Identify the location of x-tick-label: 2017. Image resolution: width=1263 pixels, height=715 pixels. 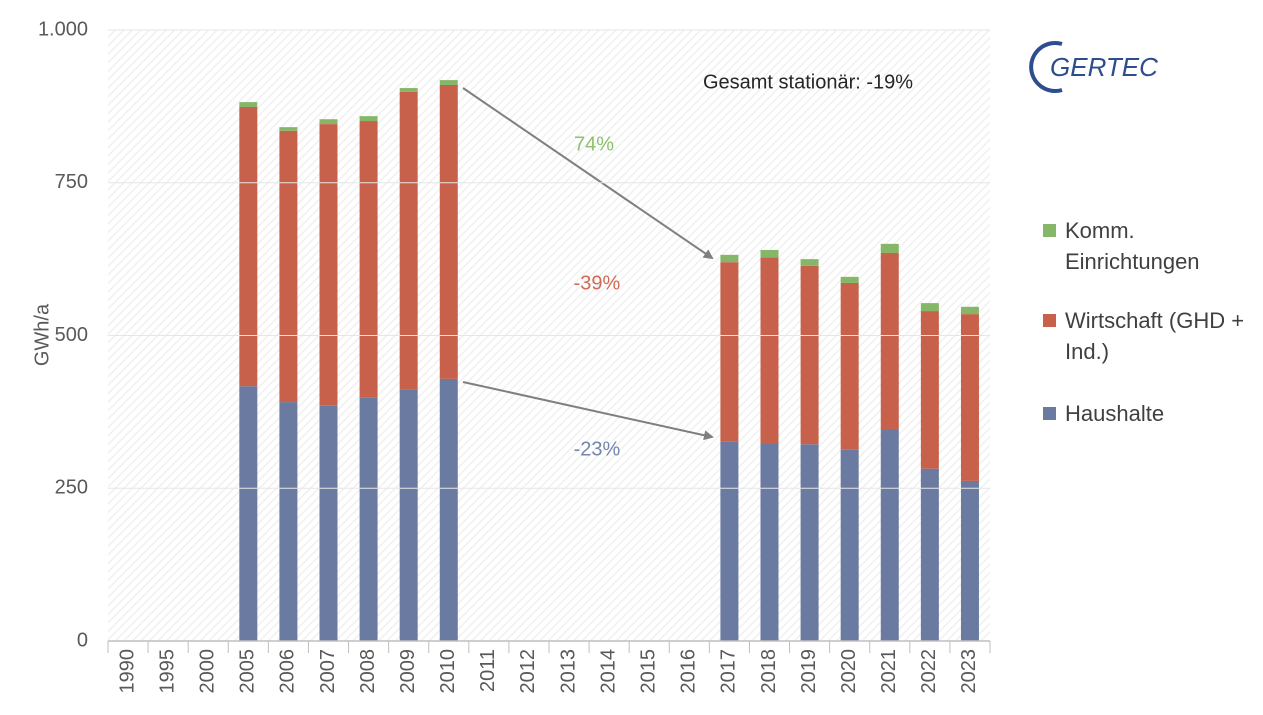
(729, 671).